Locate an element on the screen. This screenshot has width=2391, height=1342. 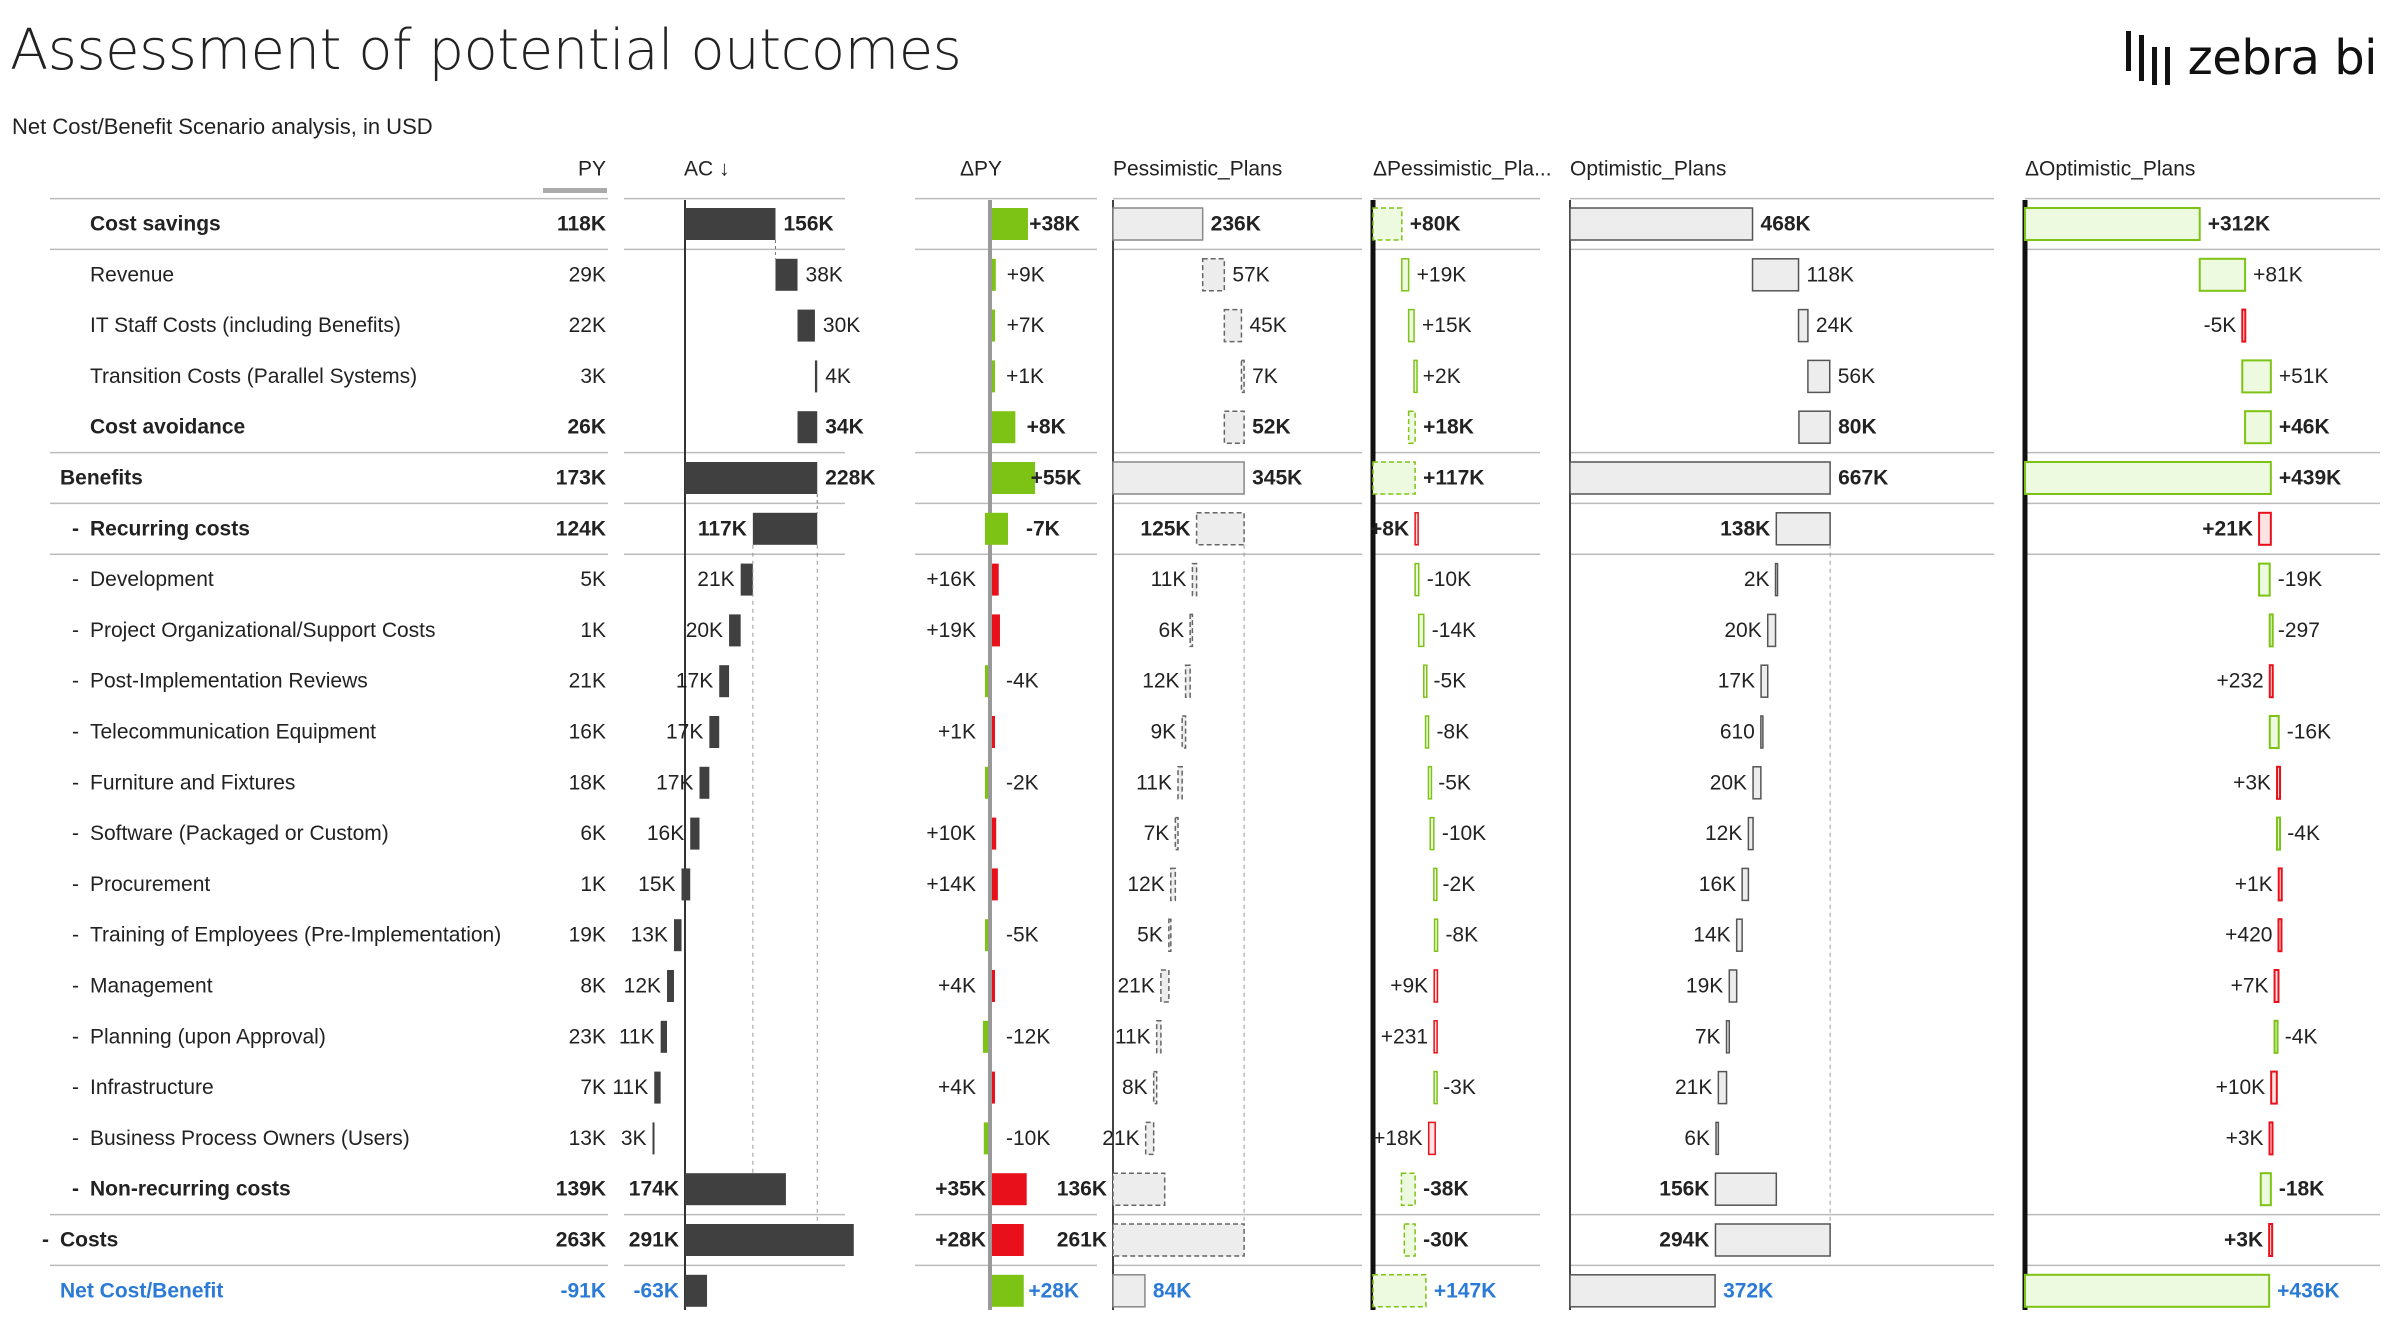
py-value: 19K is located at coordinates (587, 935).